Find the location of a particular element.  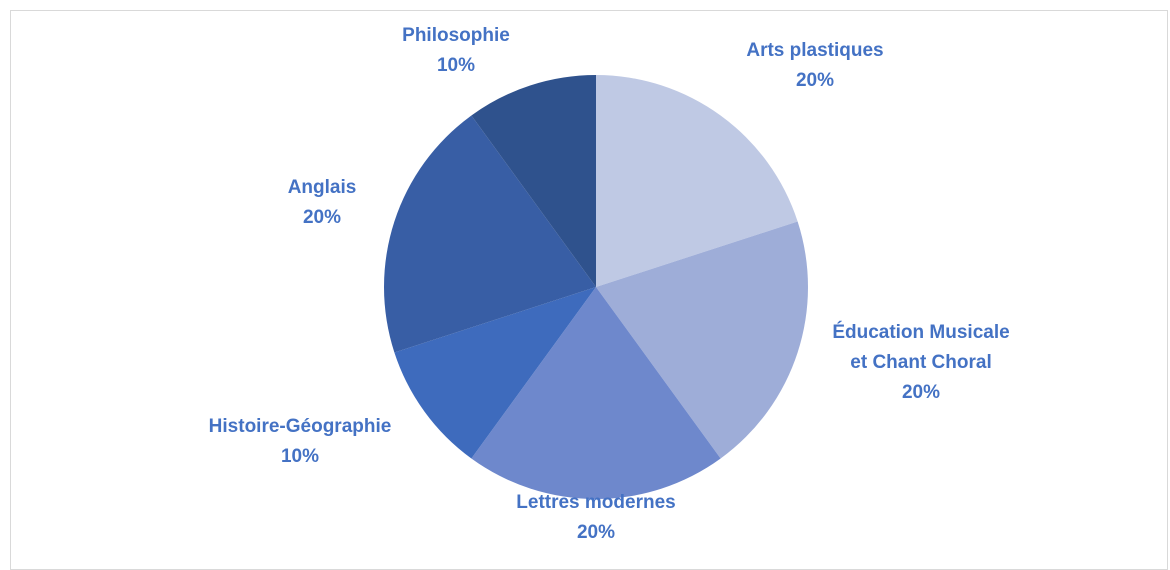

data-label-line: Lettres modernes is located at coordinates (595, 502).